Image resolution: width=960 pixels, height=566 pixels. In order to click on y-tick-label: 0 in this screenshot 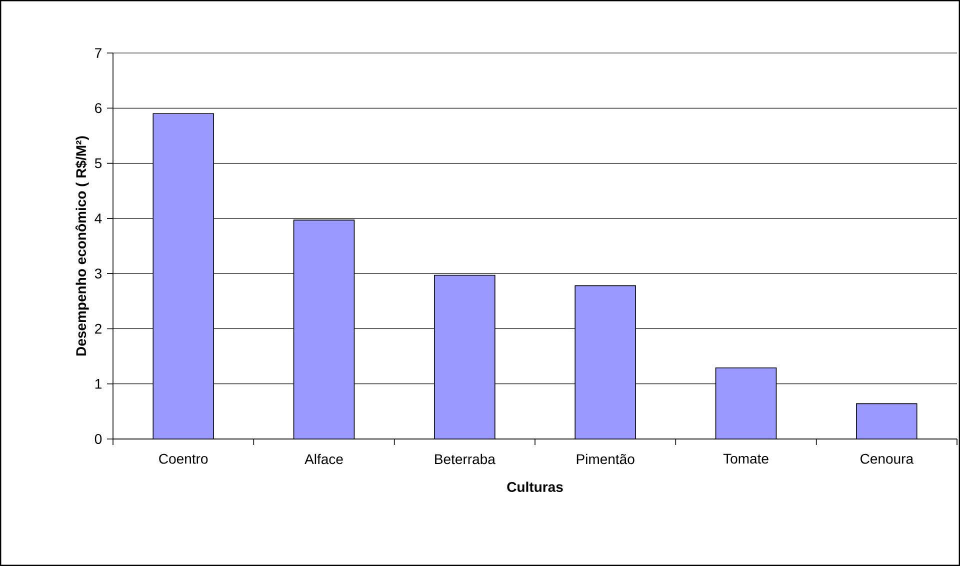, I will do `click(98, 439)`.